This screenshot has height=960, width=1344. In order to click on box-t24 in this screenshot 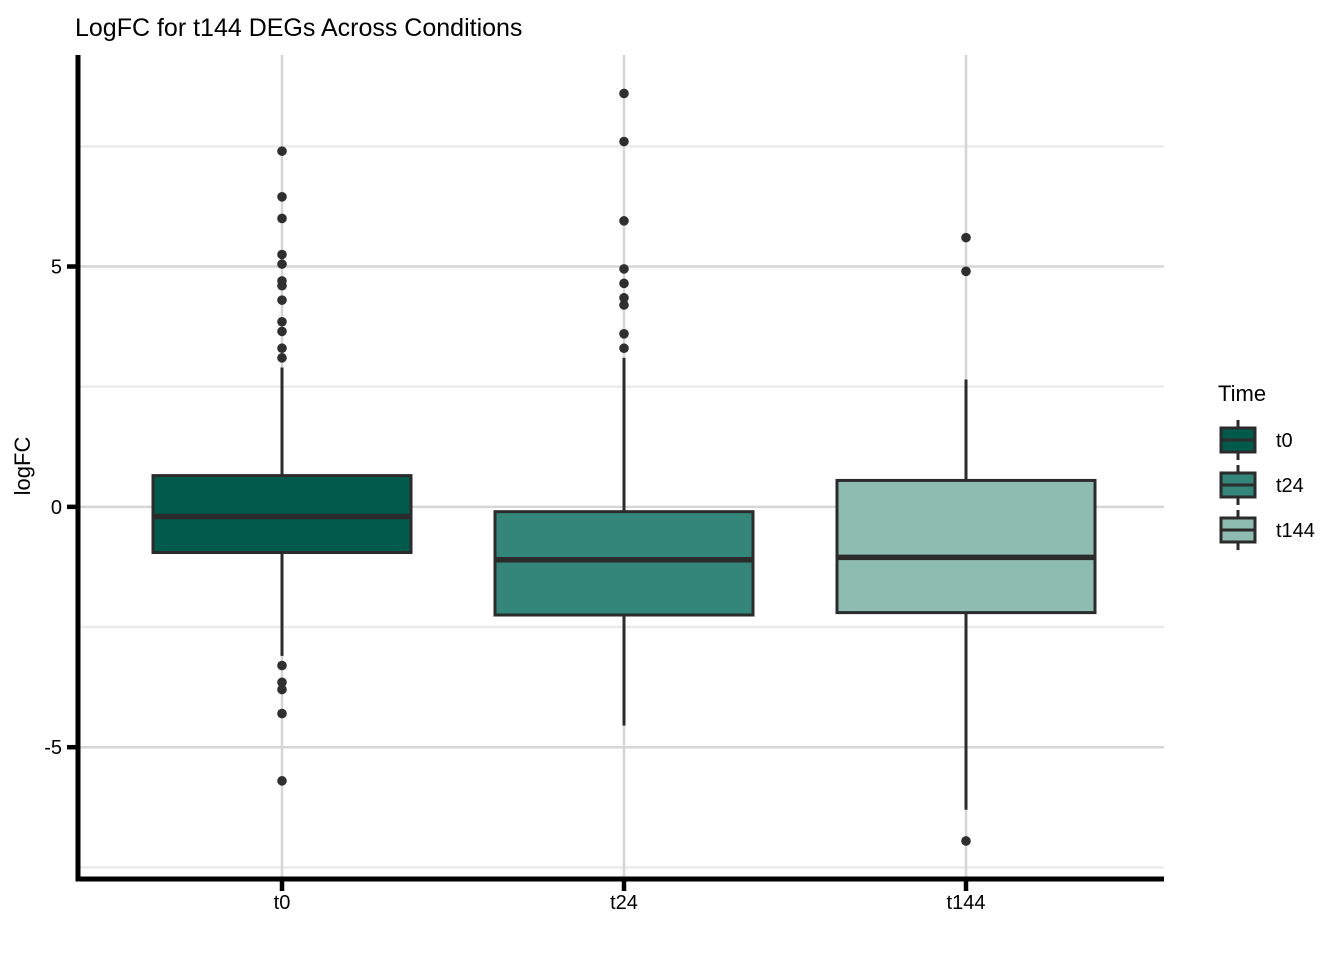, I will do `click(624, 563)`.